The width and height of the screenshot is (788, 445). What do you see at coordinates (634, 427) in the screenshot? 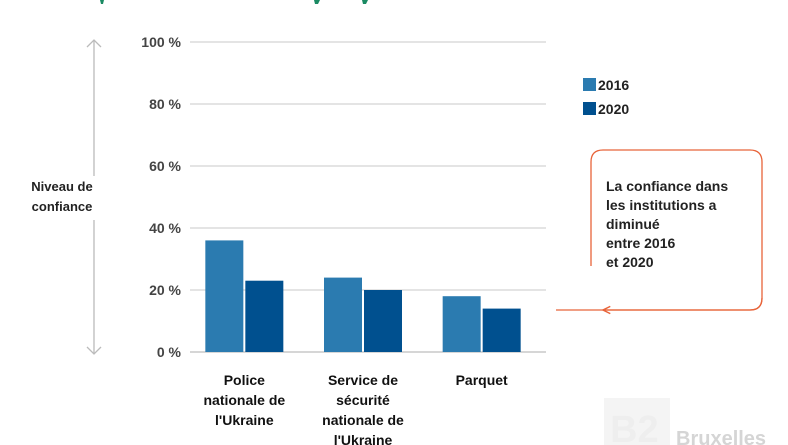
I see `watermark-mark: B2` at bounding box center [634, 427].